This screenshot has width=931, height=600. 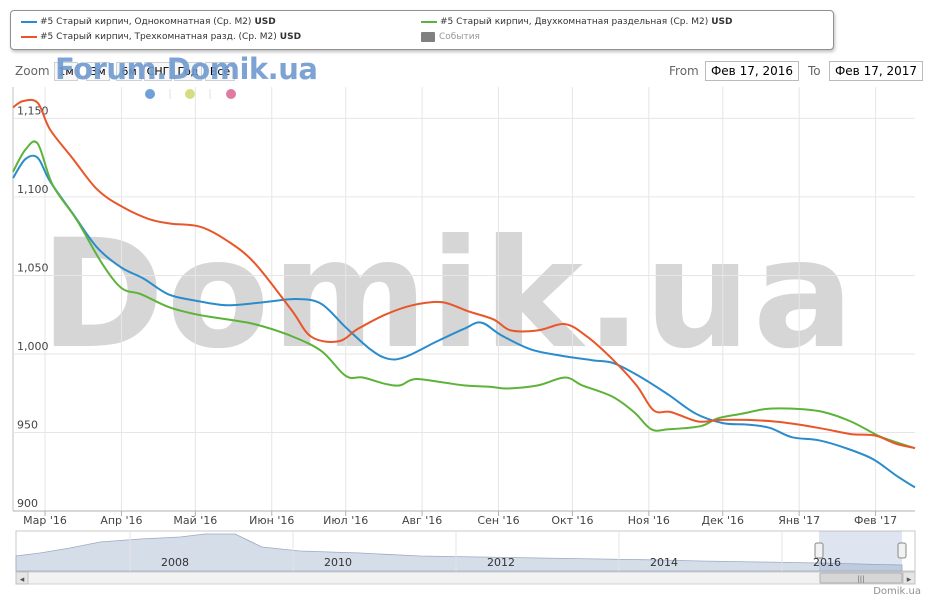 I want to click on y-tick-label: 950, so click(x=27, y=424).